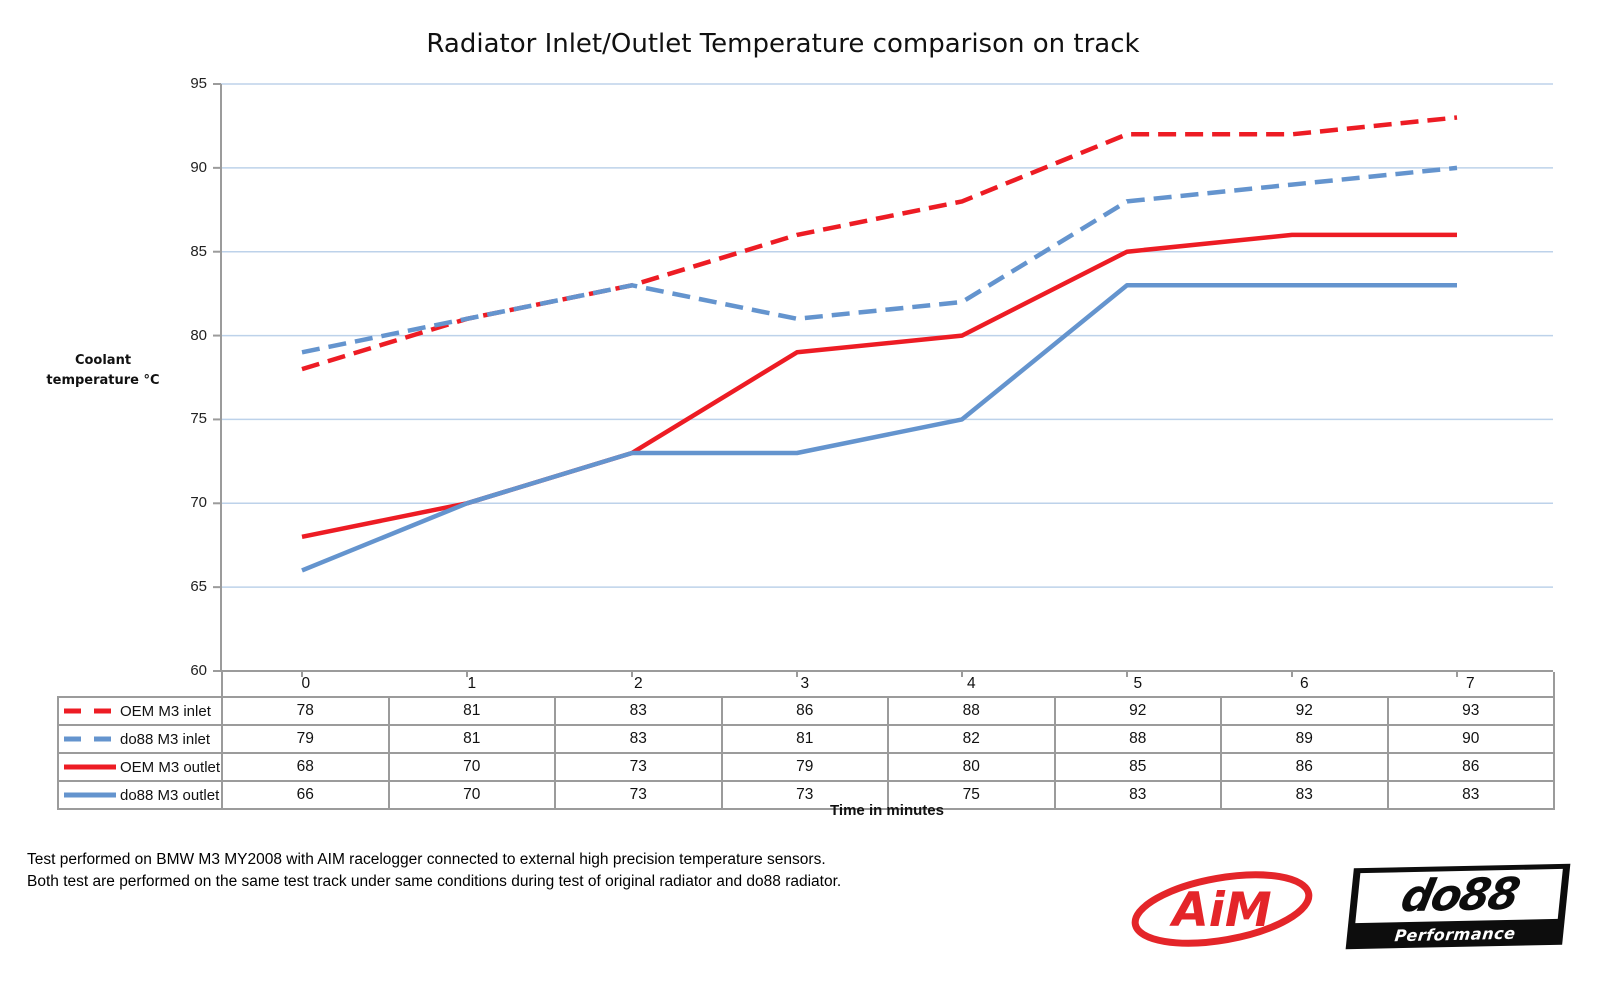 The image size is (1600, 981). What do you see at coordinates (1470, 739) in the screenshot?
I see `table-value-cell: 90` at bounding box center [1470, 739].